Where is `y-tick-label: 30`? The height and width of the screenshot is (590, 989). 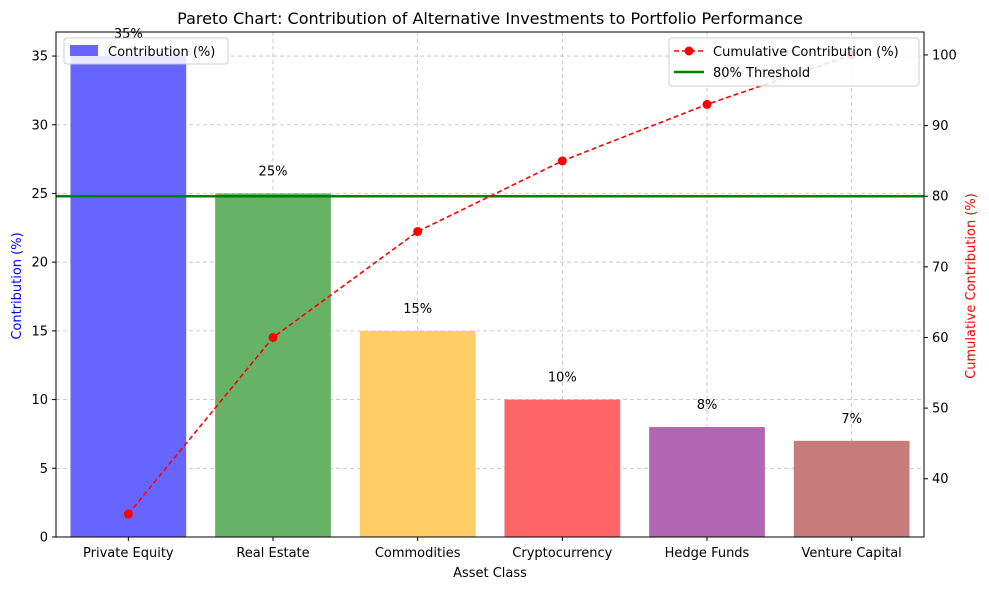
y-tick-label: 30 is located at coordinates (39, 125).